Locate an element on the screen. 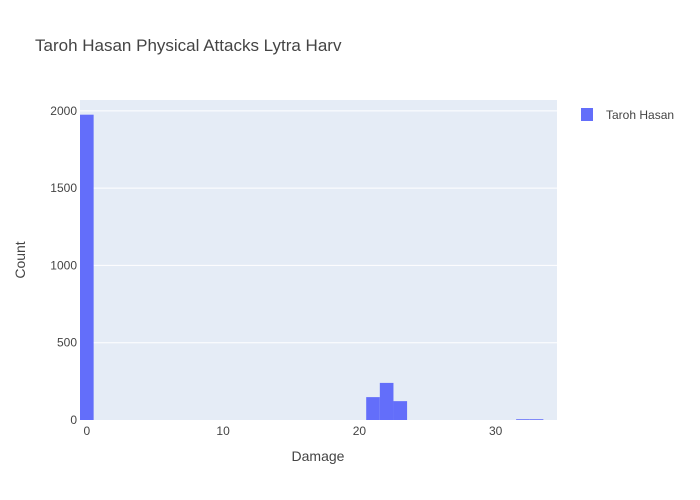 Image resolution: width=700 pixels, height=500 pixels. y-tick-label: 1500 is located at coordinates (63, 188).